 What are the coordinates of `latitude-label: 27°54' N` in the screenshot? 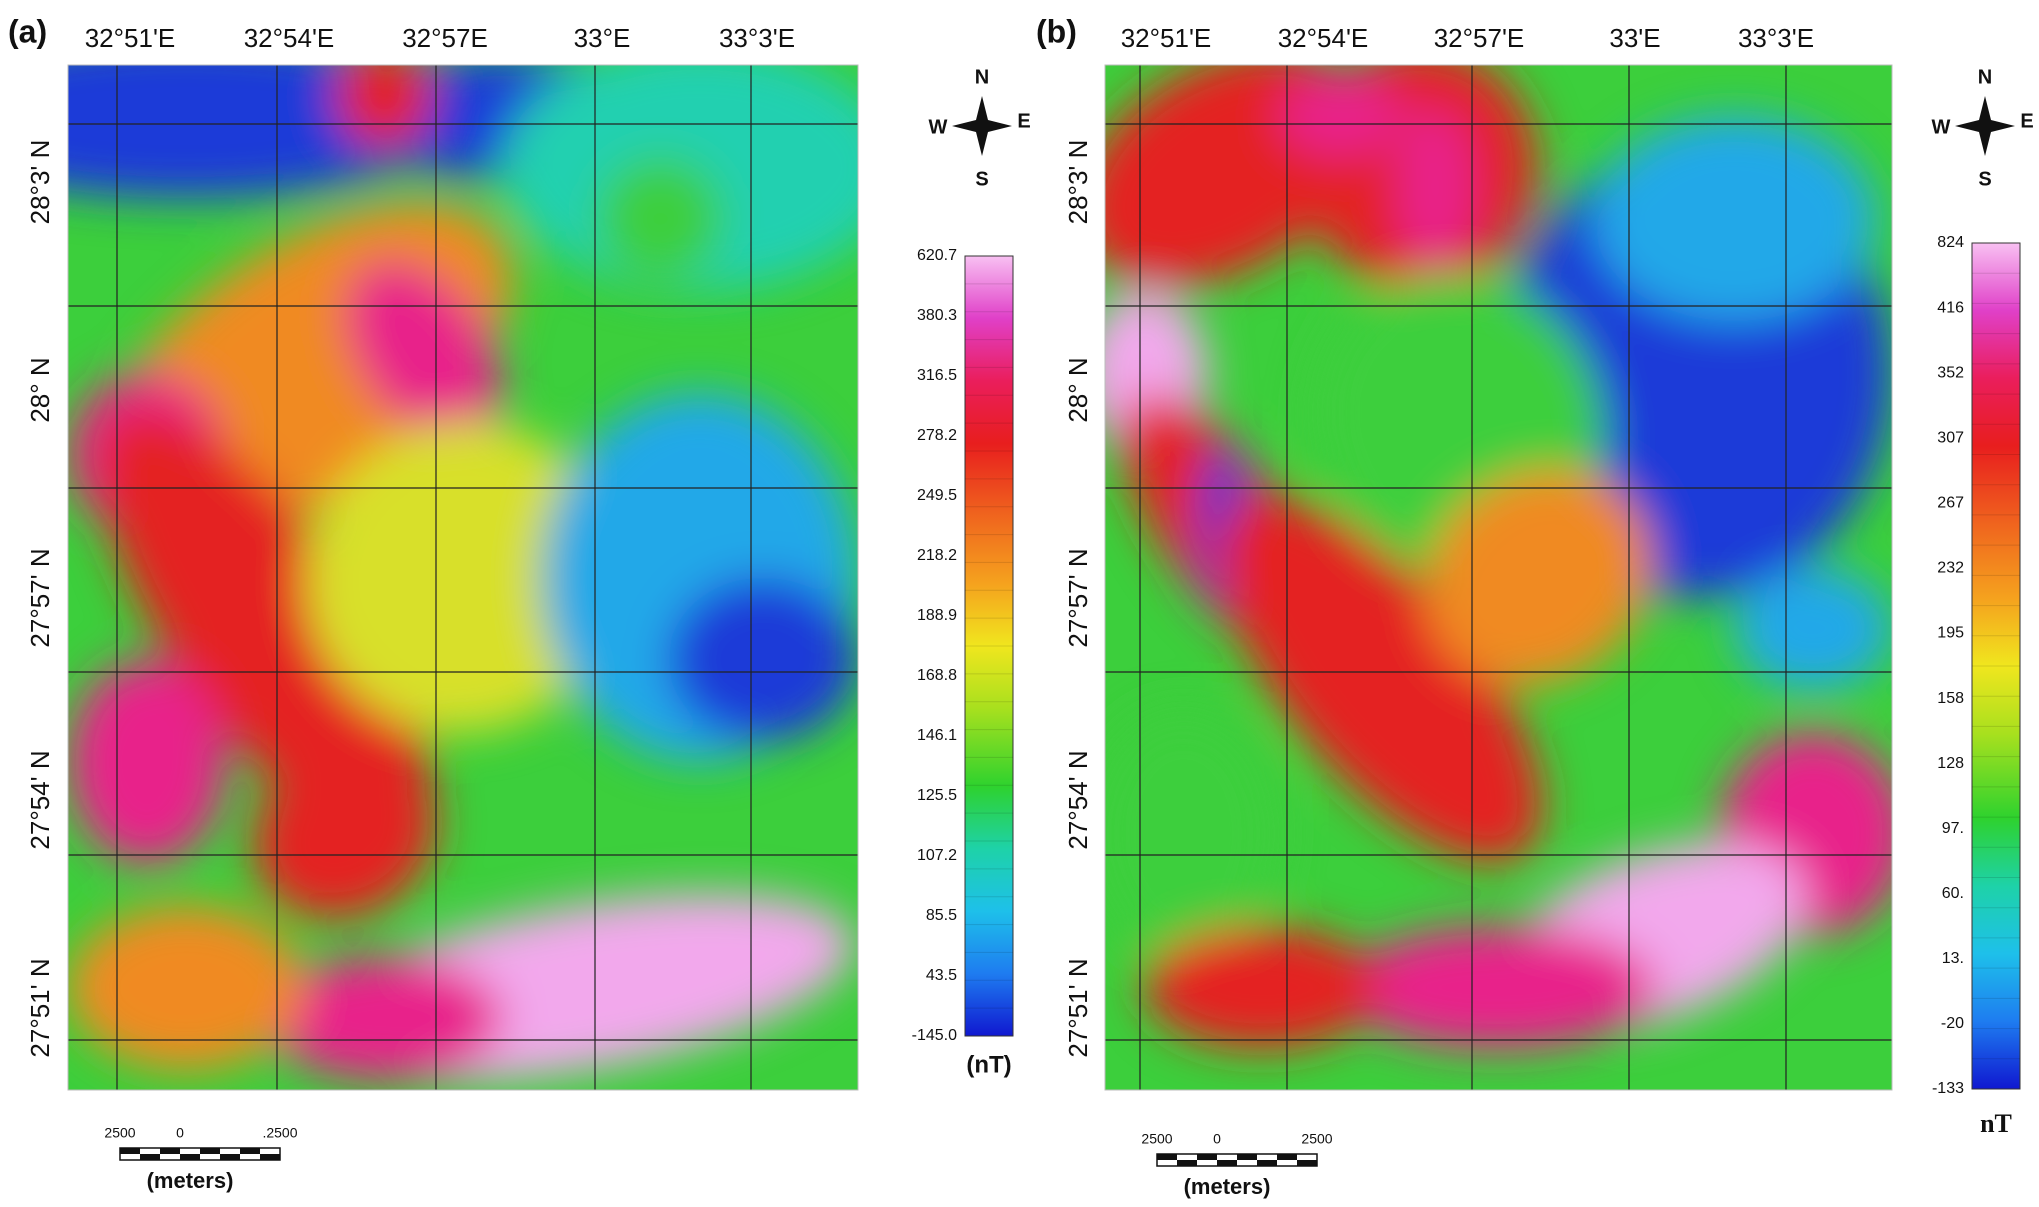 It's located at (1078, 799).